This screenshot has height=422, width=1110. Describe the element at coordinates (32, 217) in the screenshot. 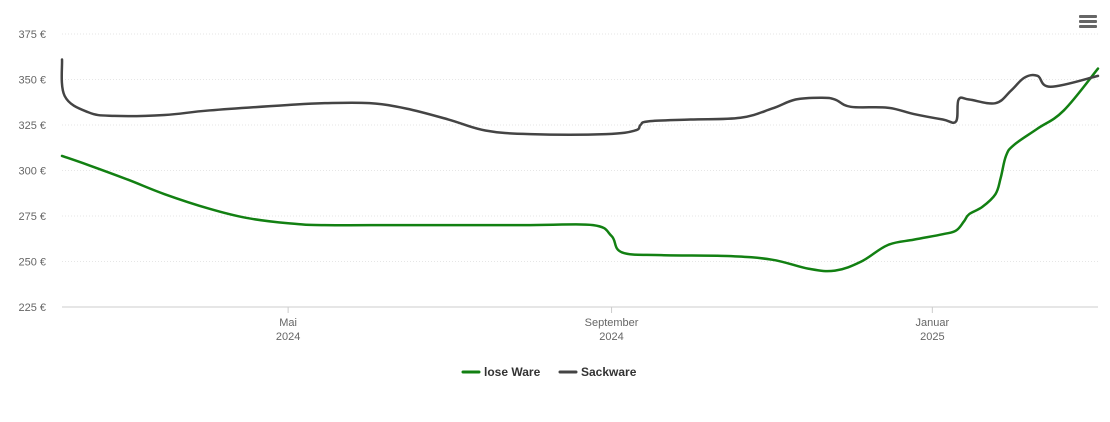

I see `y-tick-label: 275 €` at that location.